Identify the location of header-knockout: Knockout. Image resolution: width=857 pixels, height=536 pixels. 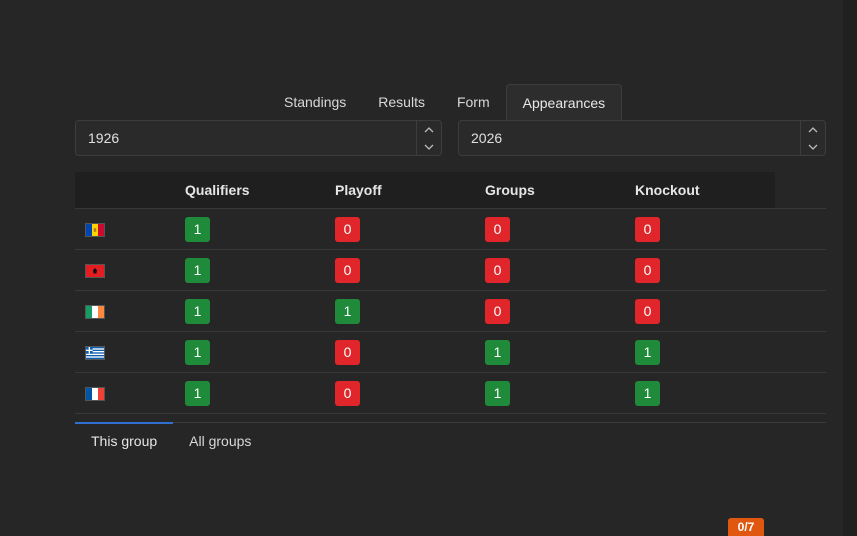
(667, 190).